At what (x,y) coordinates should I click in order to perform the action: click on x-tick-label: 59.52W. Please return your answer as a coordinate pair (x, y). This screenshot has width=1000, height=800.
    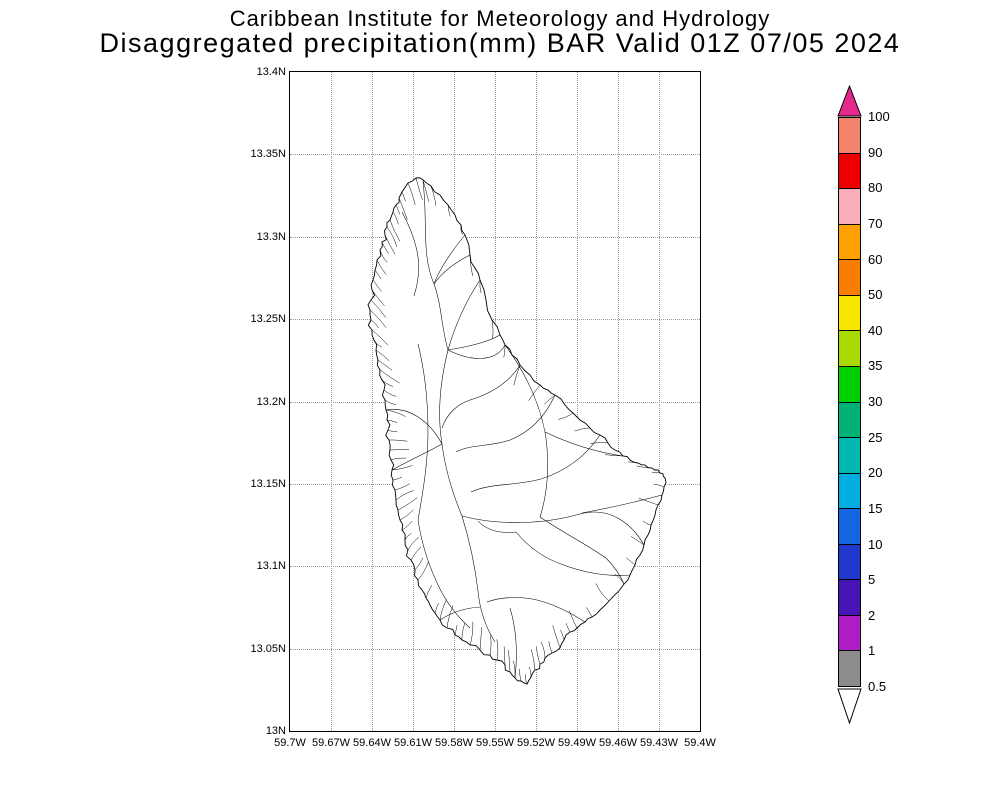
    Looking at the image, I should click on (536, 743).